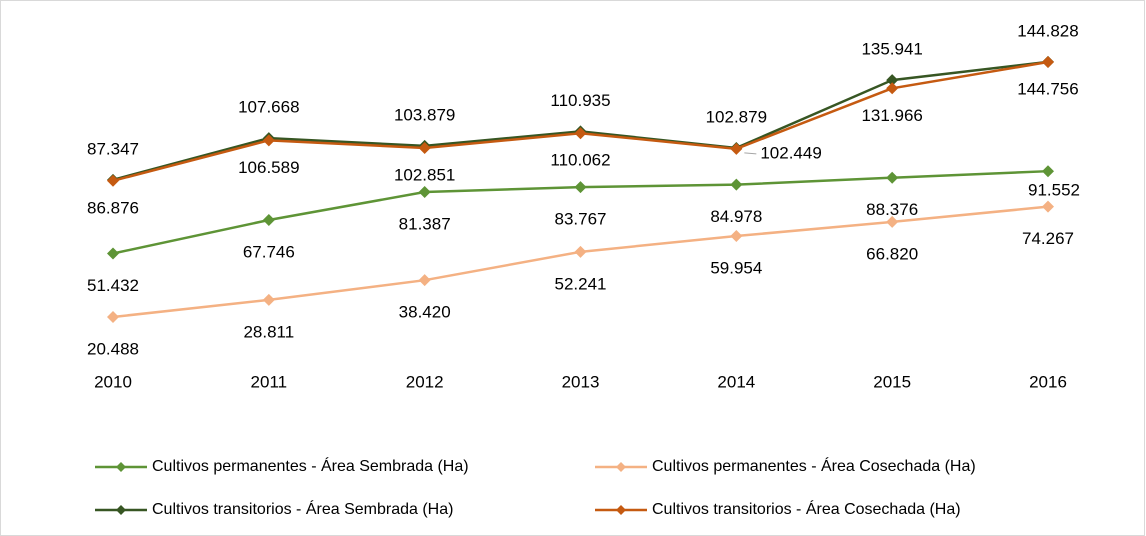  What do you see at coordinates (892, 381) in the screenshot?
I see `x-tick-label: 2015` at bounding box center [892, 381].